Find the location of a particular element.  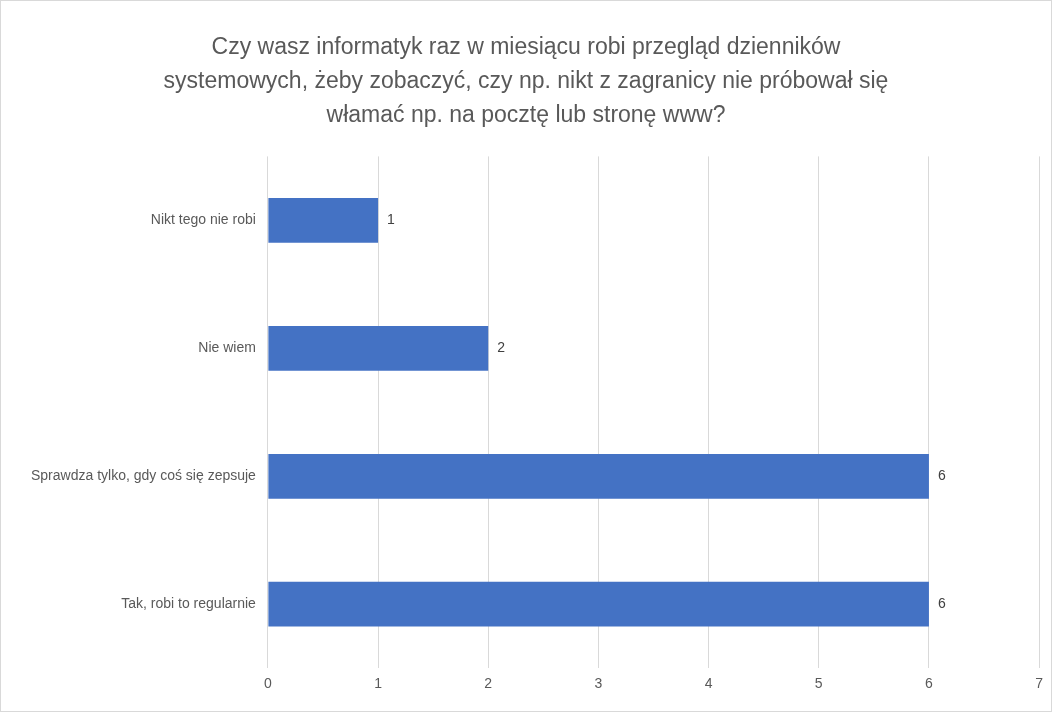

y-tick-label: Nikt tego nie robi is located at coordinates (203, 219).